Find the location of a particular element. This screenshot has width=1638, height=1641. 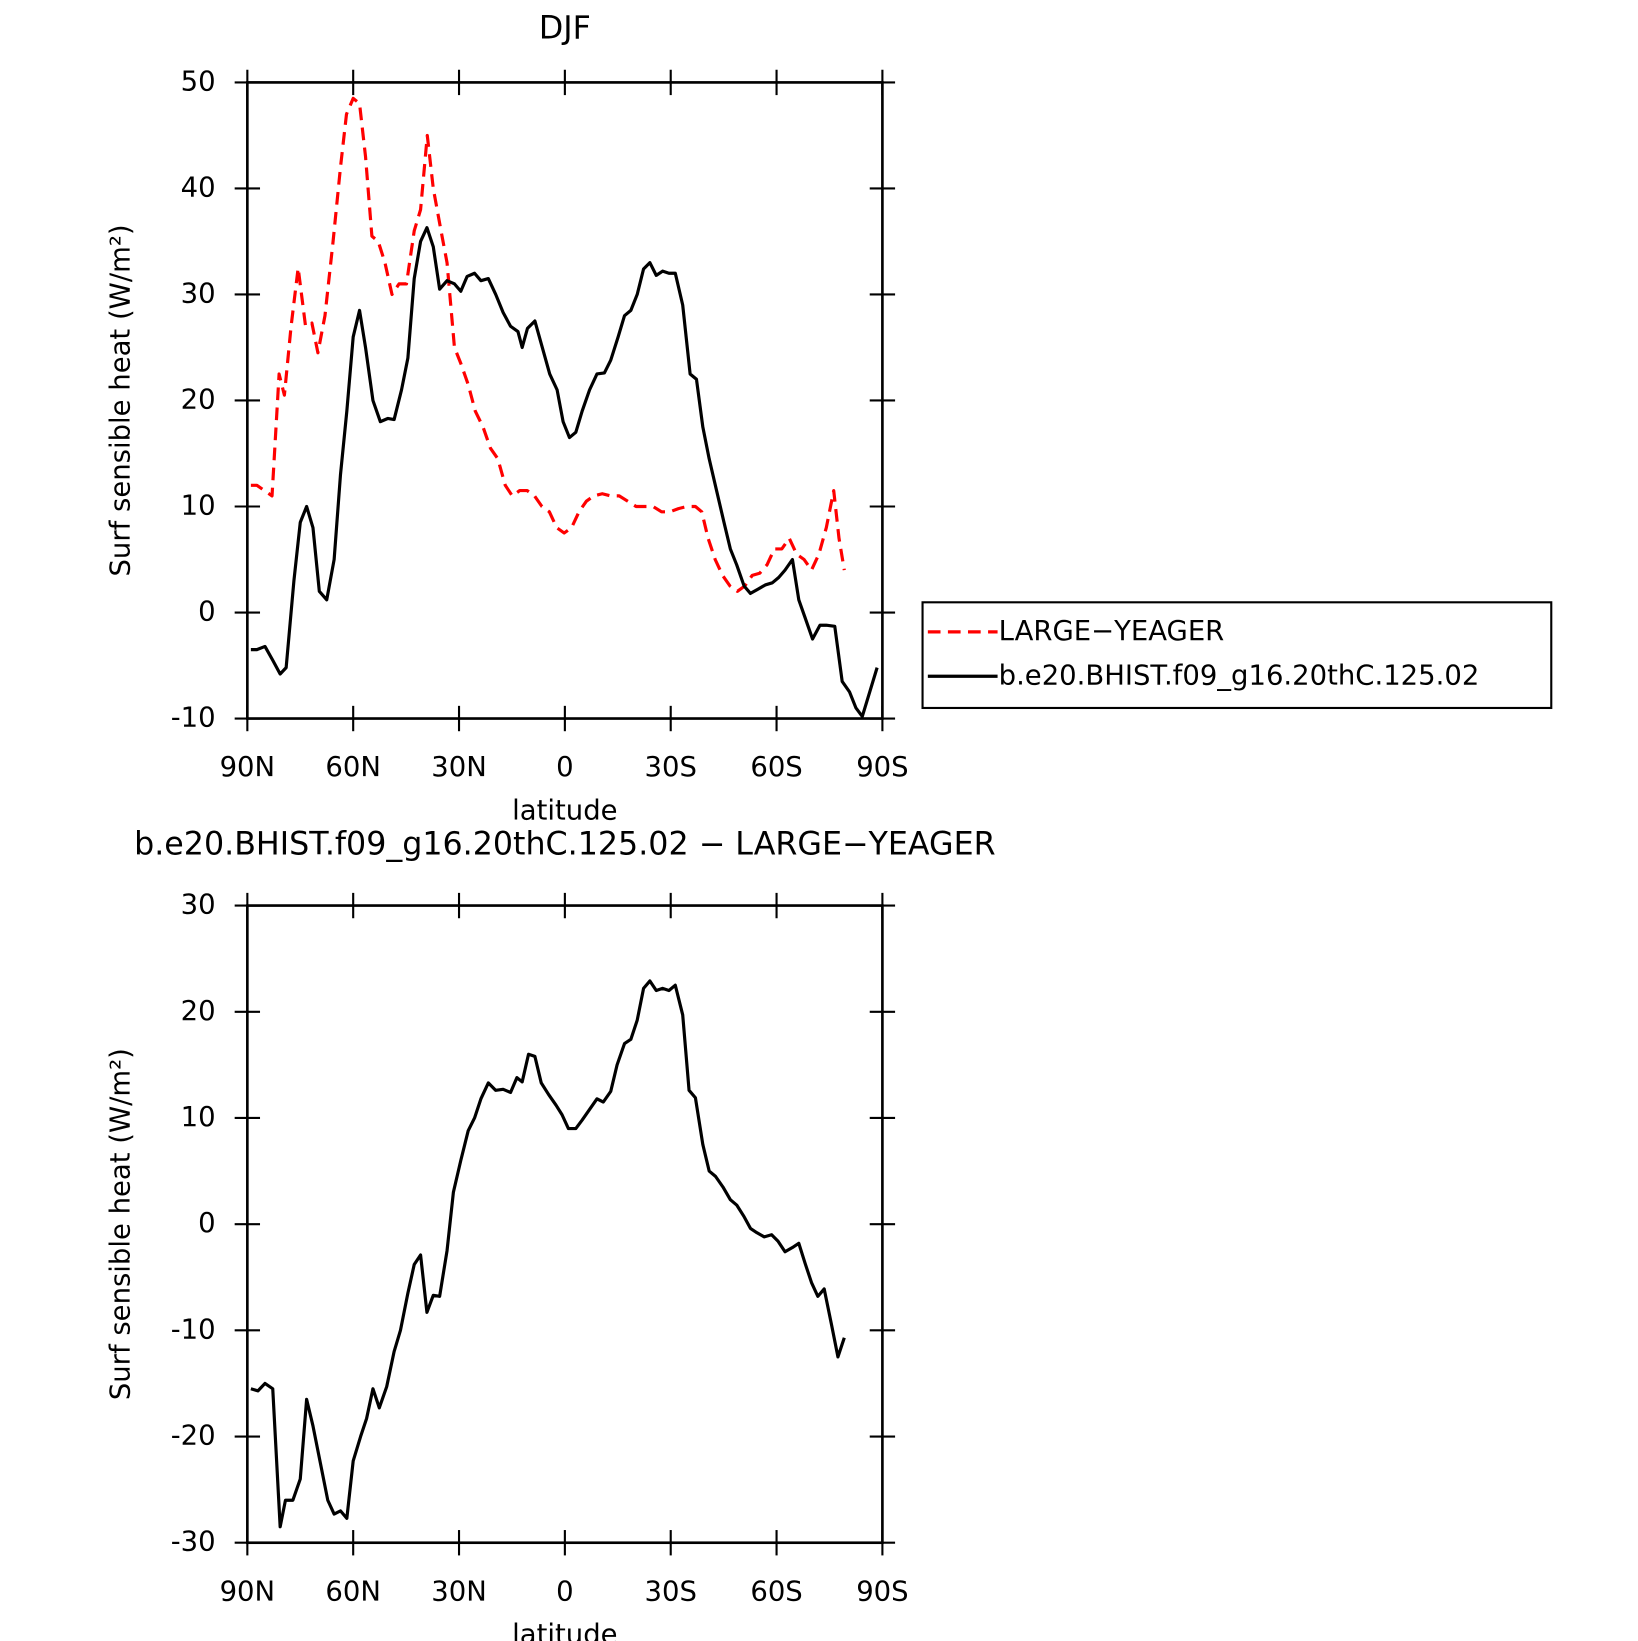

legend-box is located at coordinates (1237, 655).